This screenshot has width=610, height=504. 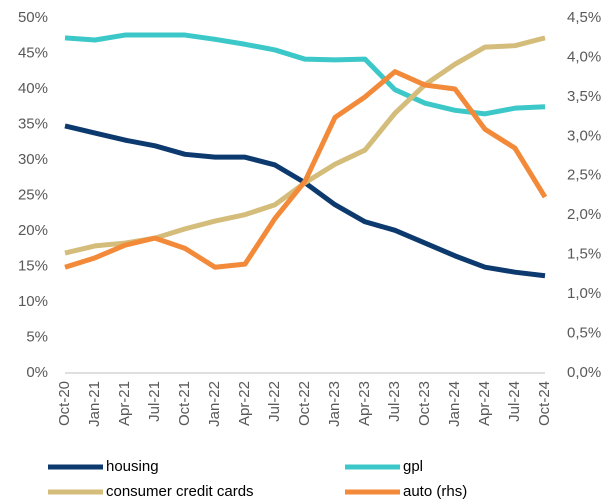 I want to click on x-tick-label: Oct-23, so click(x=424, y=403).